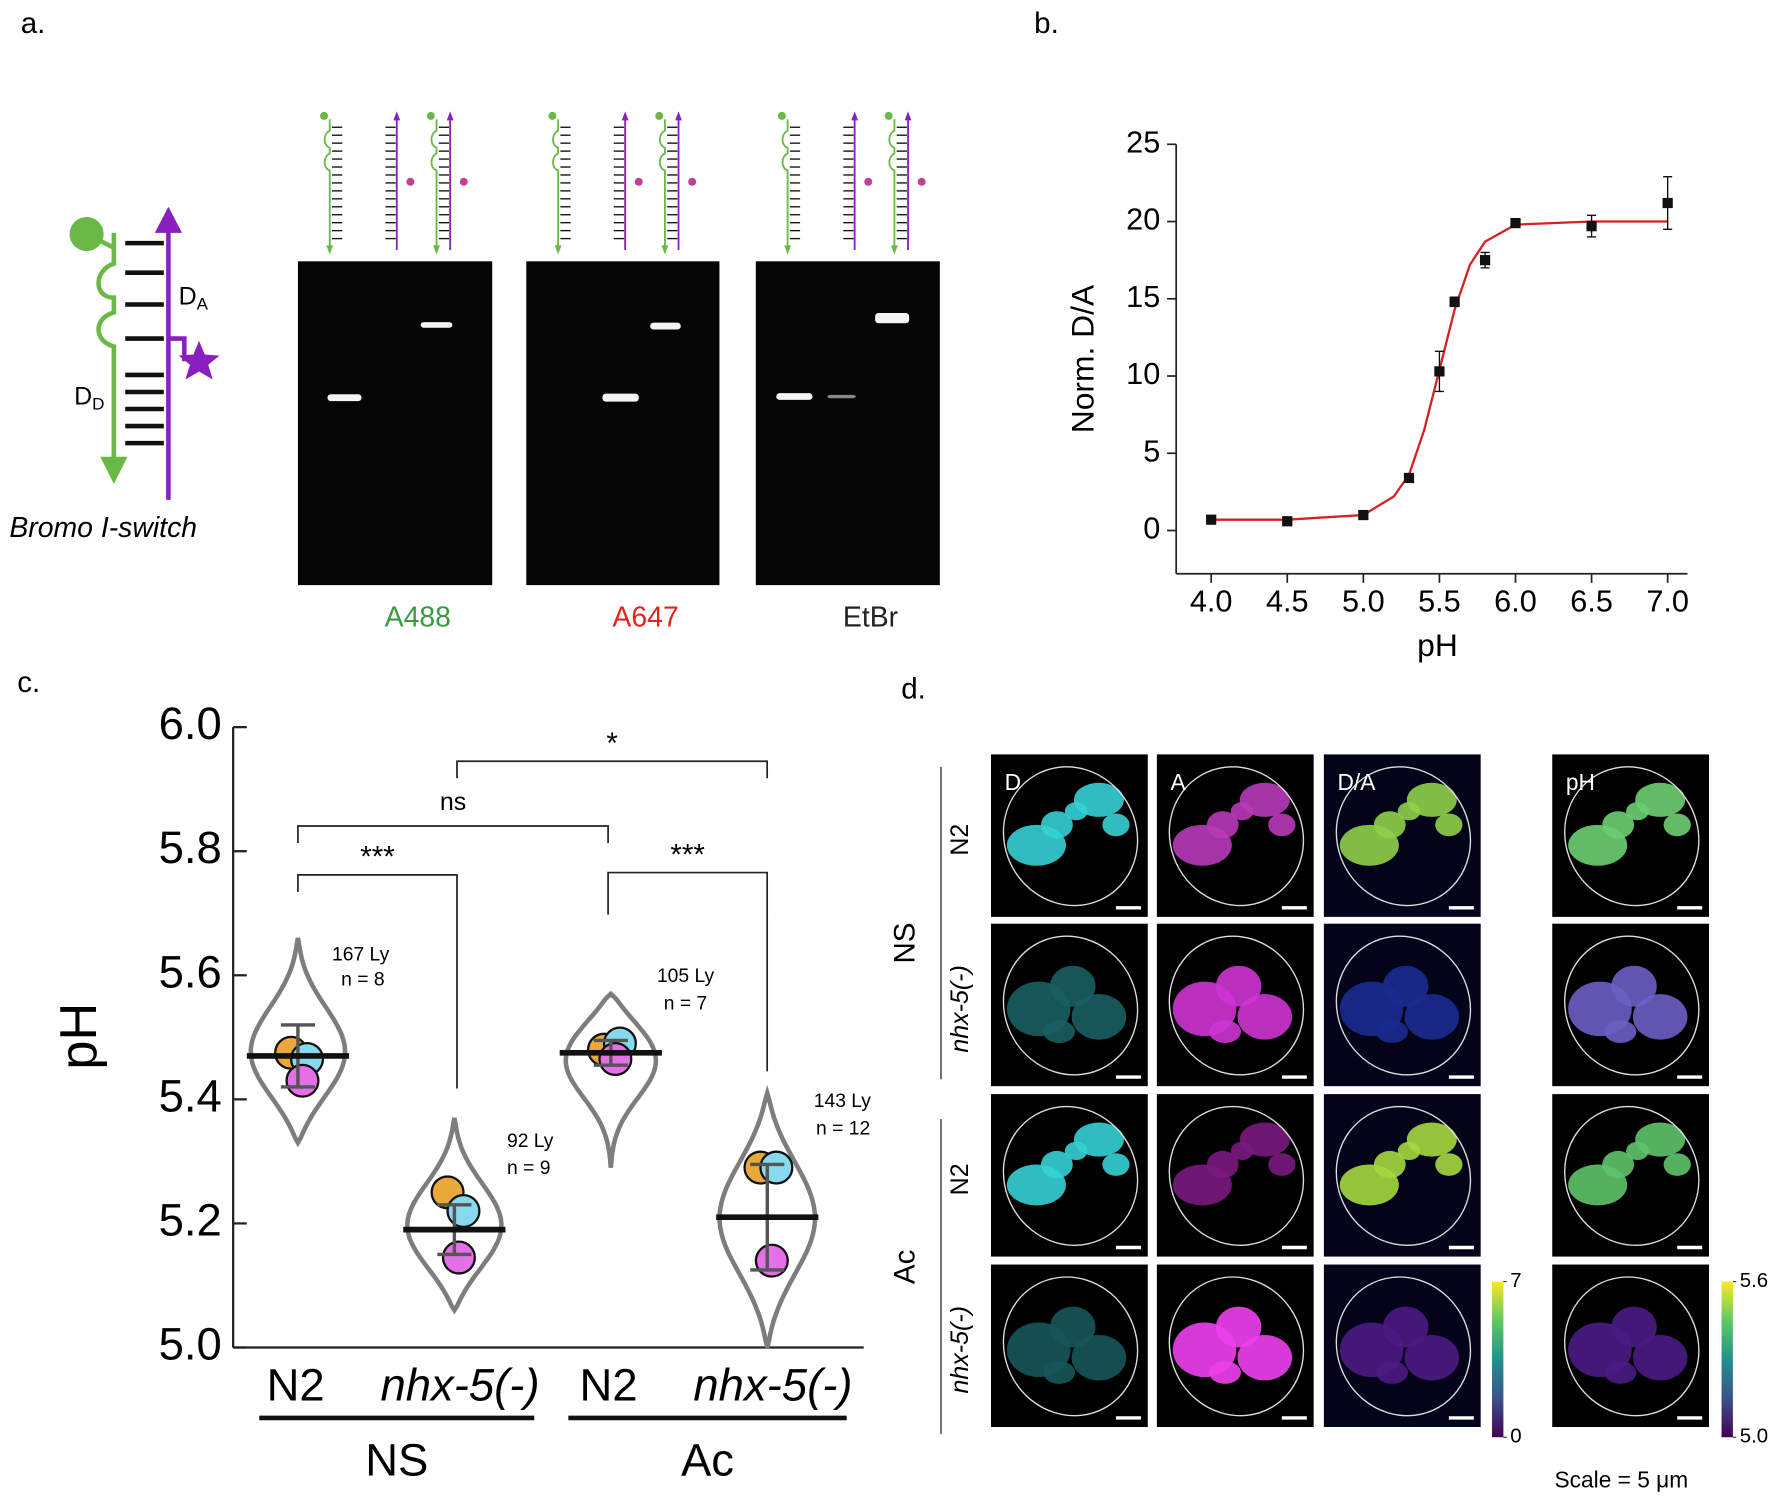  I want to click on acceptor-linker, so click(177, 349).